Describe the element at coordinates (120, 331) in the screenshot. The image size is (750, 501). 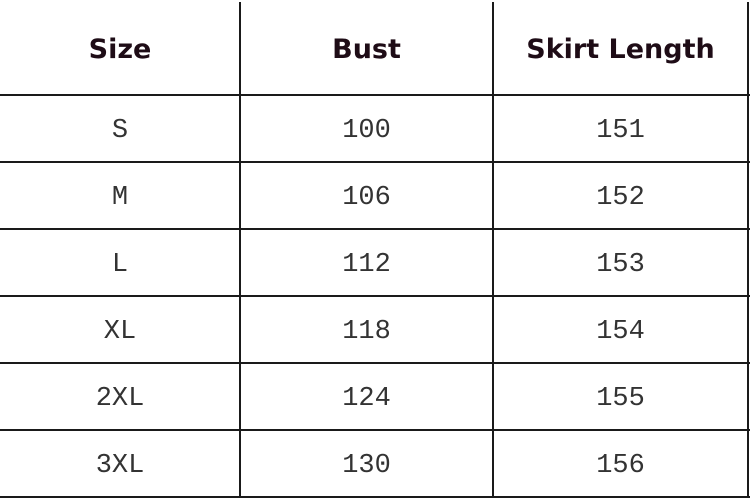
I see `cell-size: XL` at that location.